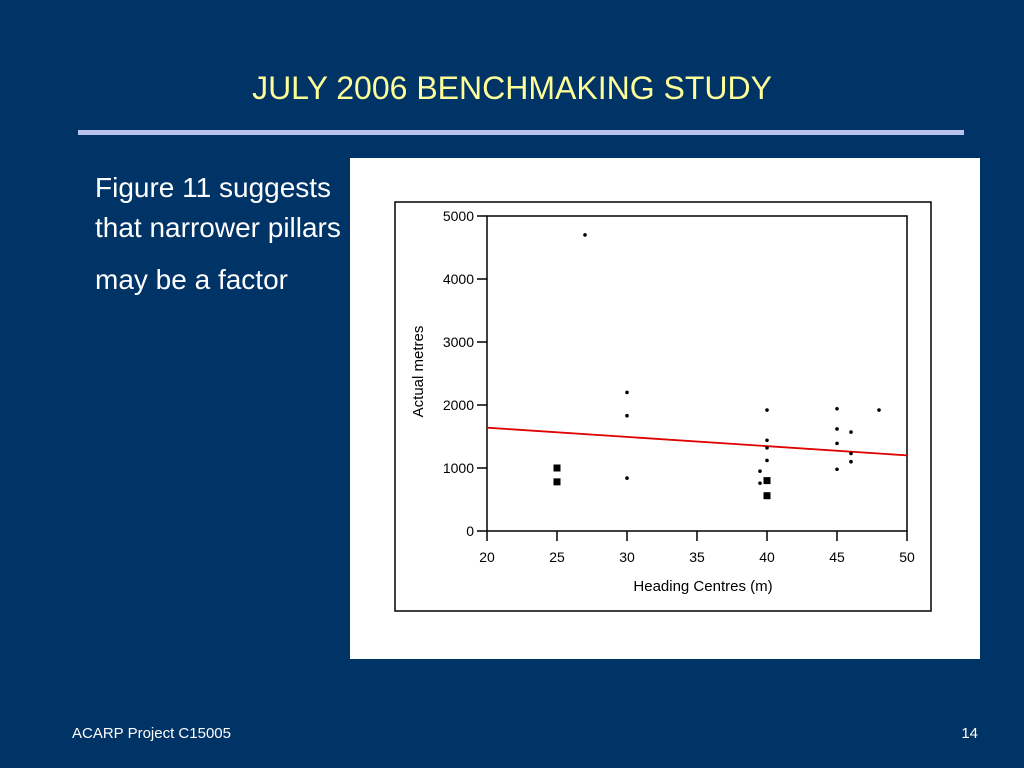 This screenshot has height=768, width=1024. Describe the element at coordinates (487, 557) in the screenshot. I see `x-tick-label: 20` at that location.